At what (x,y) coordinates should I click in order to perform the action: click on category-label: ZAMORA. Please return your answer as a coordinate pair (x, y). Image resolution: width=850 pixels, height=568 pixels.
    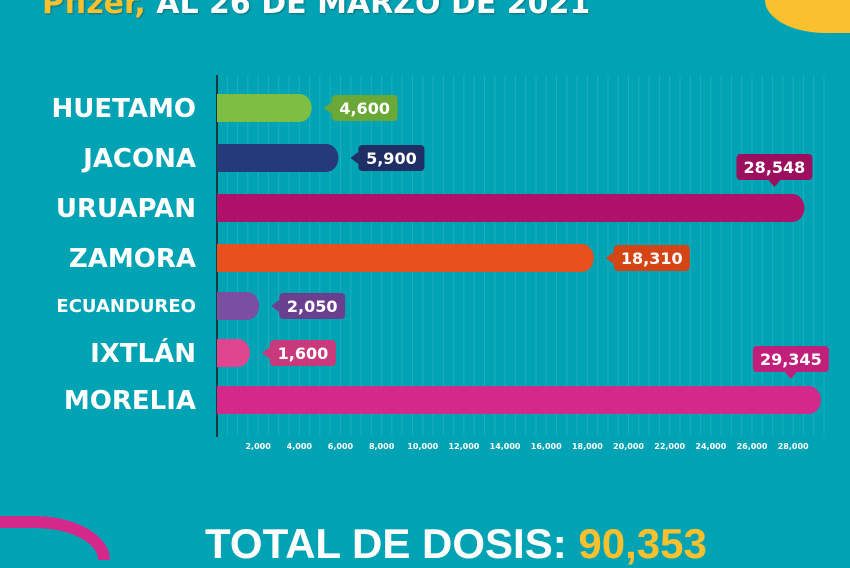
    Looking at the image, I should click on (132, 259).